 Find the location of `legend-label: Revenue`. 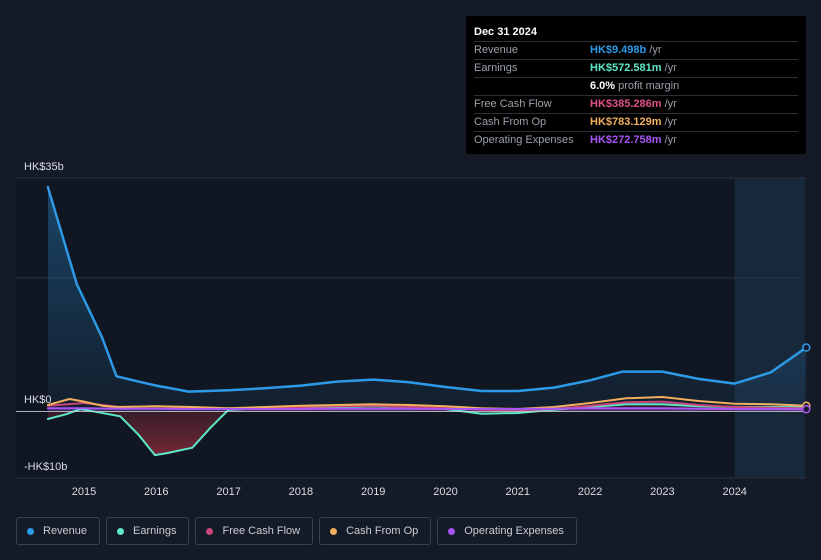

legend-label: Revenue is located at coordinates (65, 531).